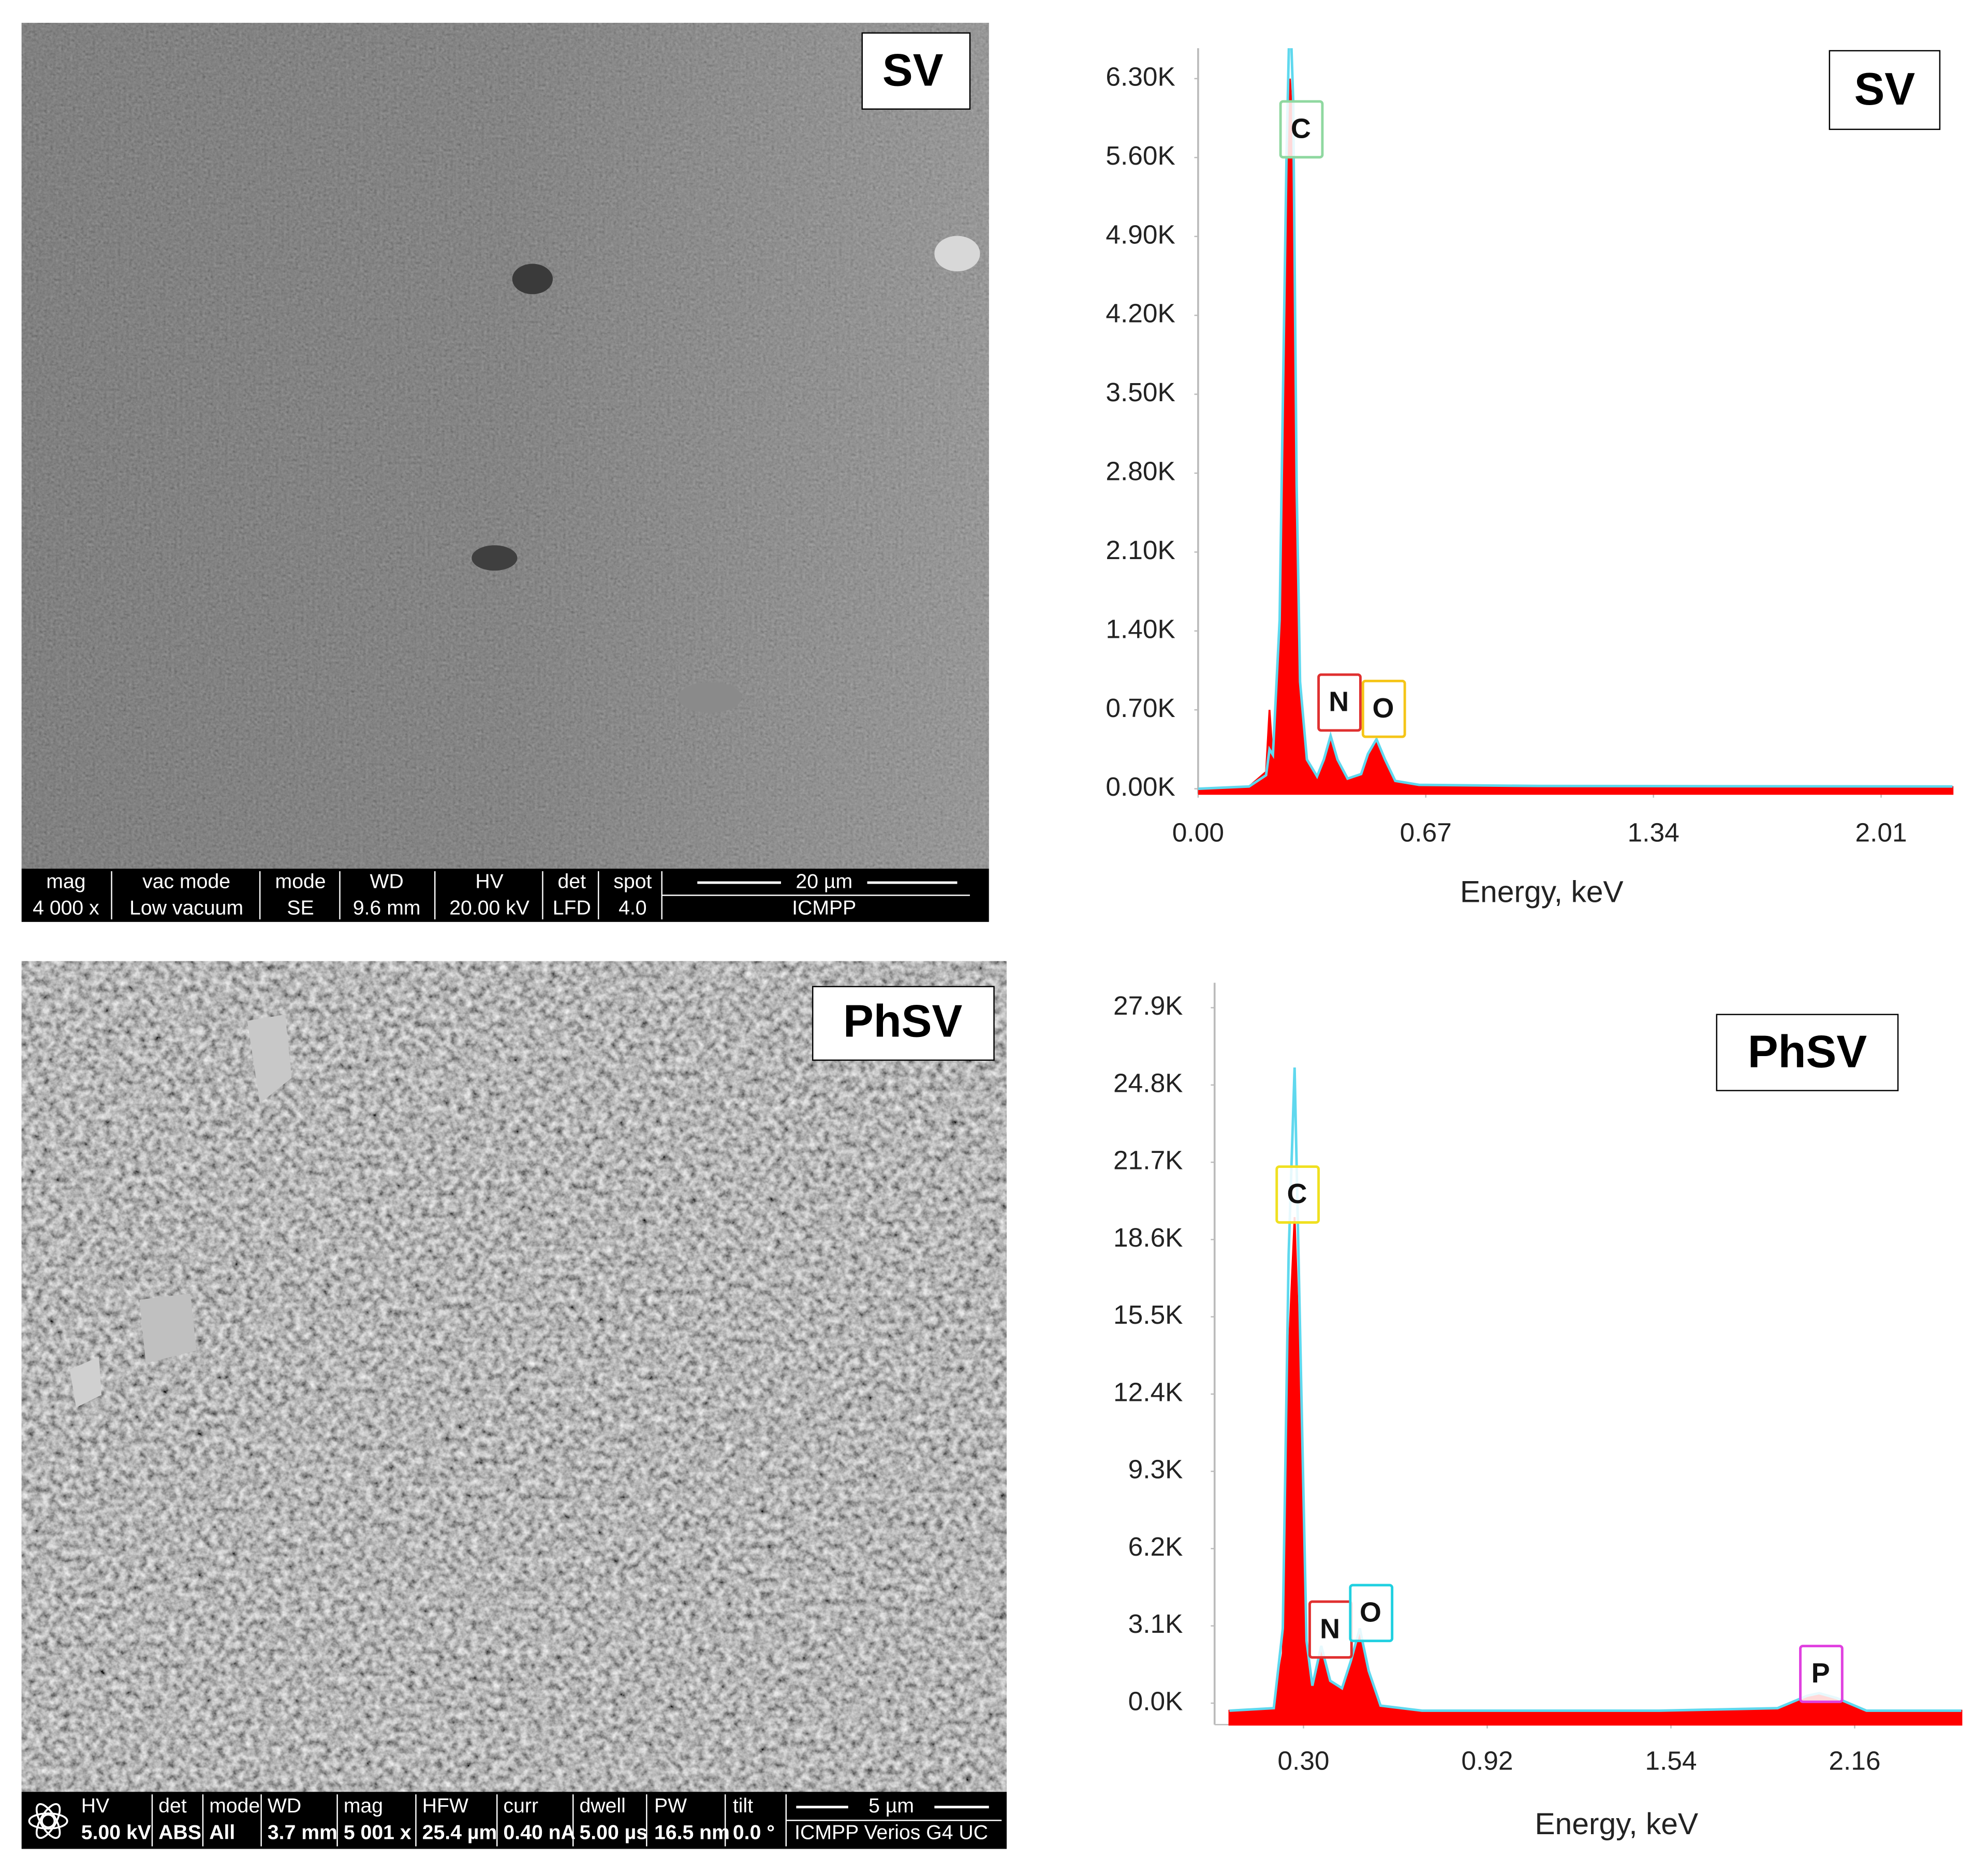  Describe the element at coordinates (692, 1832) in the screenshot. I see `info-value: 16.5 nm` at that location.